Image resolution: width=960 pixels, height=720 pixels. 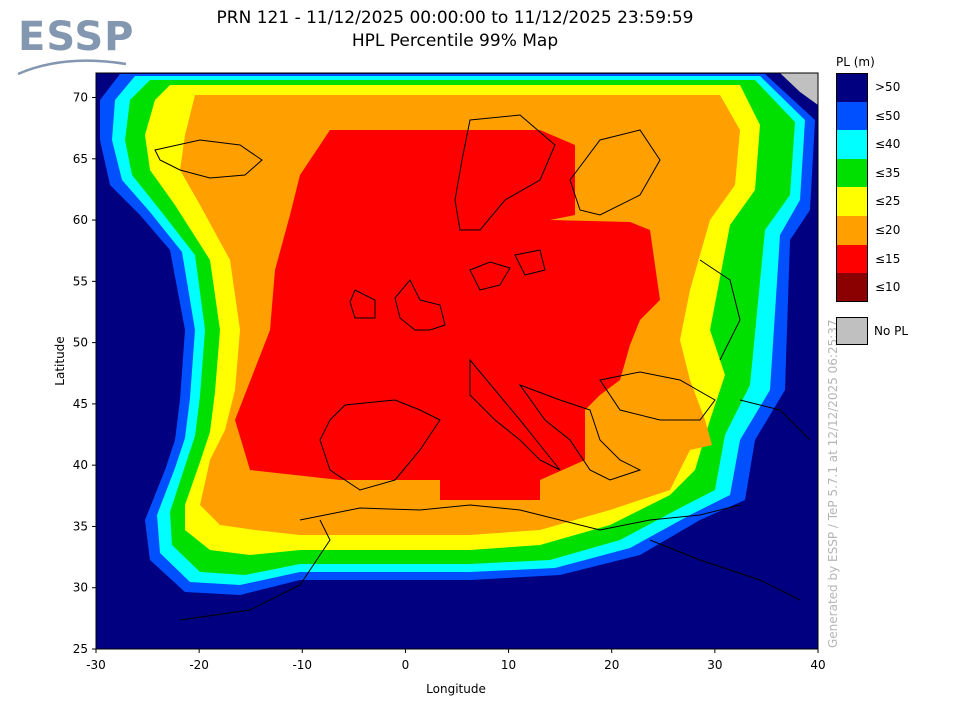 What do you see at coordinates (406, 665) in the screenshot?
I see `x-tick-label: 0` at bounding box center [406, 665].